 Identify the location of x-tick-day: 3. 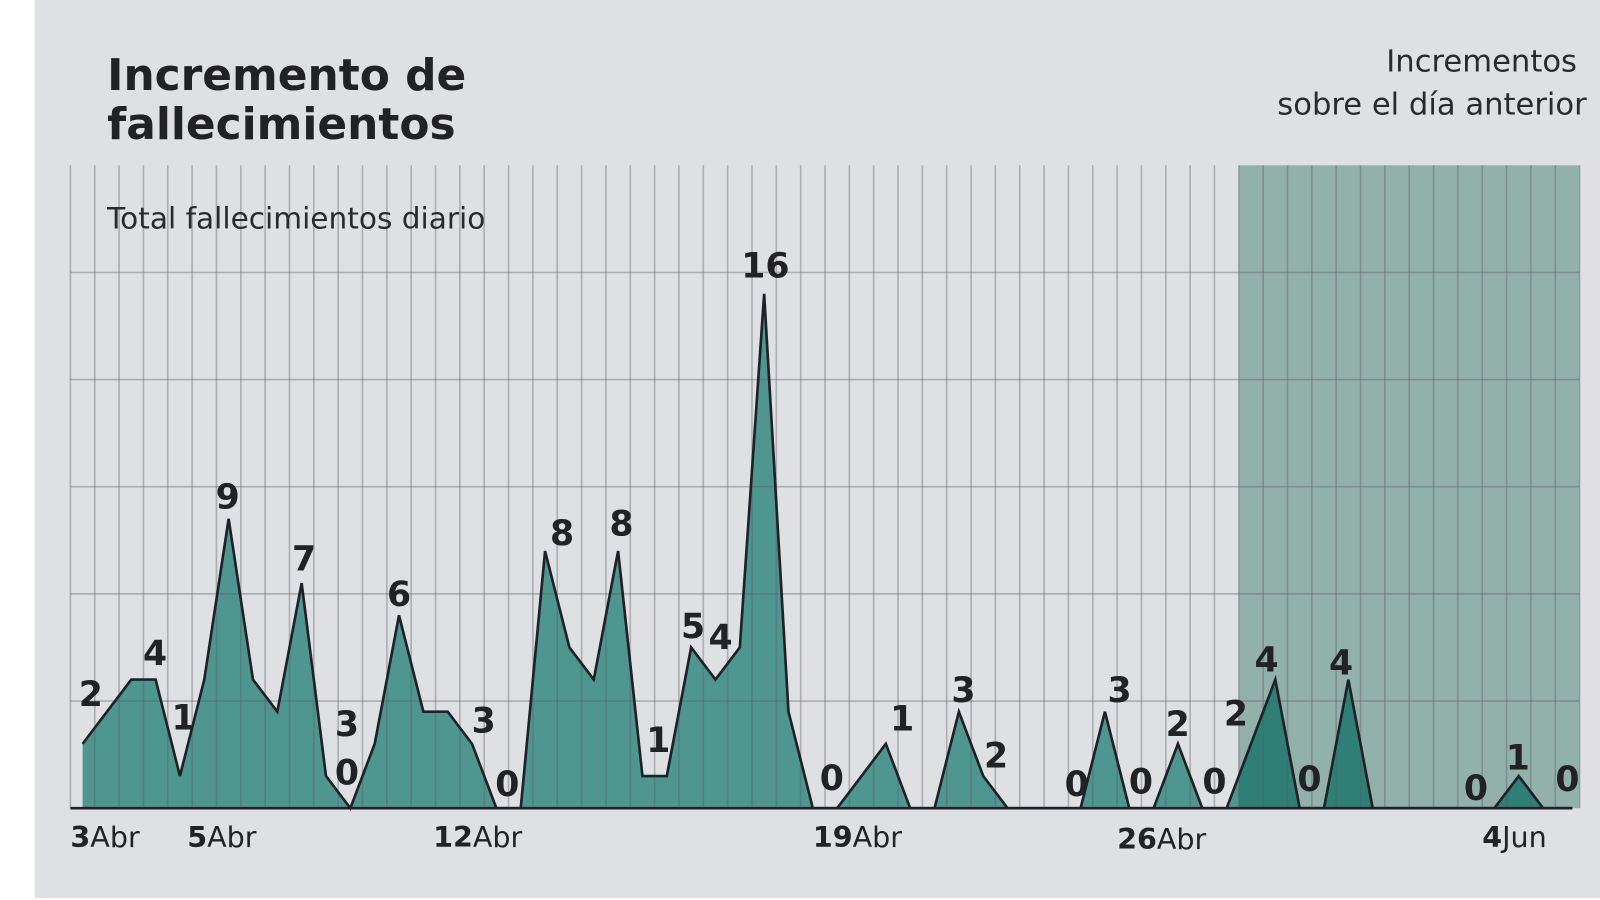
(80, 837).